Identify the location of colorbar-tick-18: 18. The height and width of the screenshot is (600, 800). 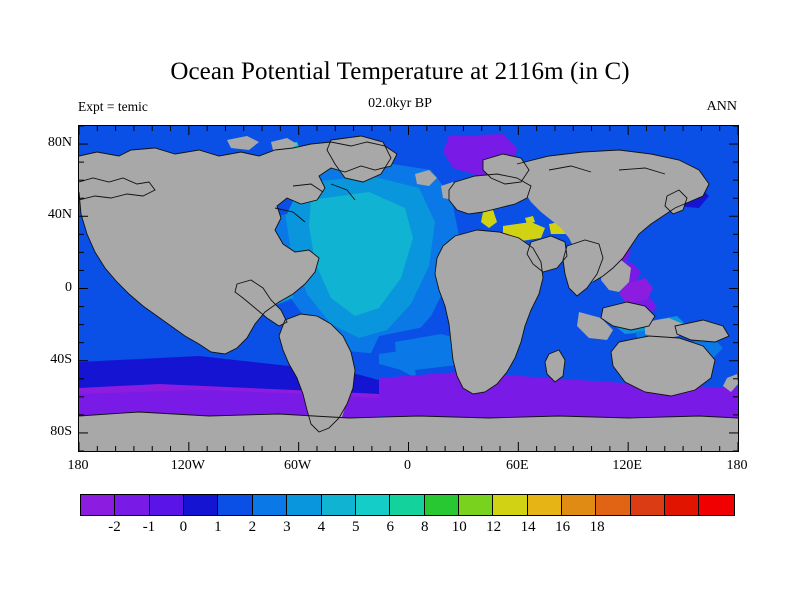
(597, 527).